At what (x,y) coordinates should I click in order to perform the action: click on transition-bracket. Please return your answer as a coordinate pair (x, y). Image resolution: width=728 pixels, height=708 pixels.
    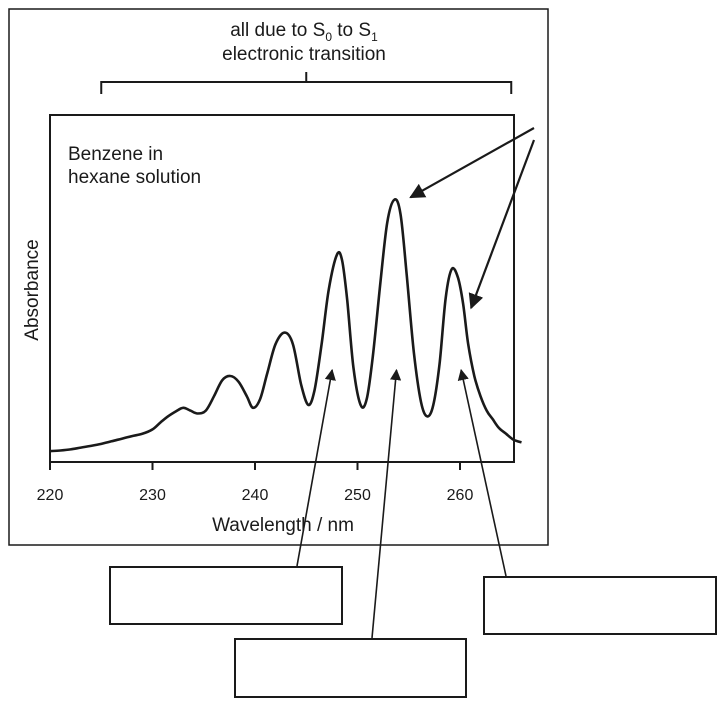
    Looking at the image, I should click on (306, 83).